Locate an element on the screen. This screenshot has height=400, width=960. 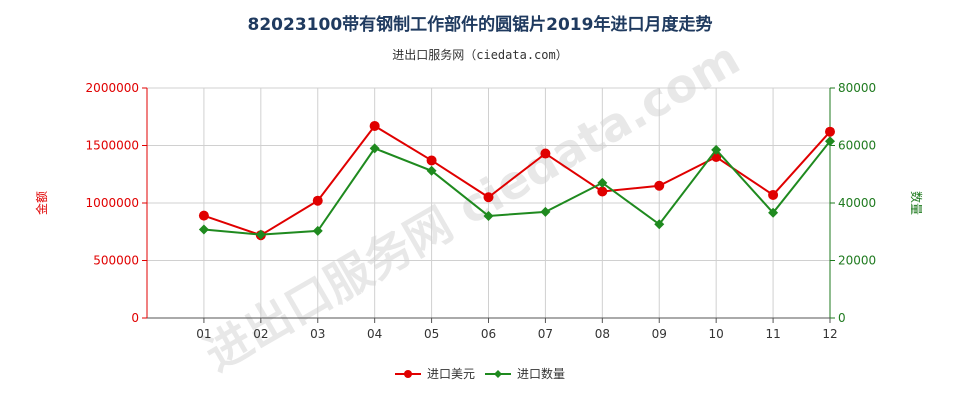
x-tick-label: 11 is located at coordinates (772, 334).